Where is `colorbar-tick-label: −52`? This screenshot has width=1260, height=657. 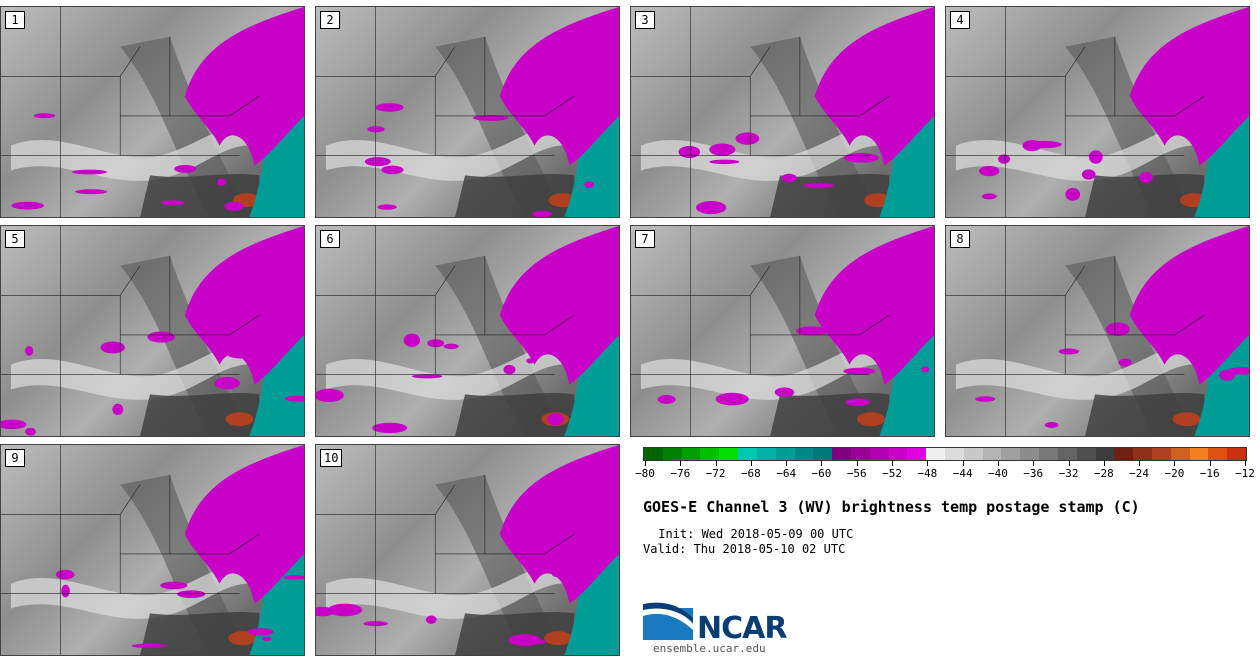
colorbar-tick-label: −52 is located at coordinates (892, 473).